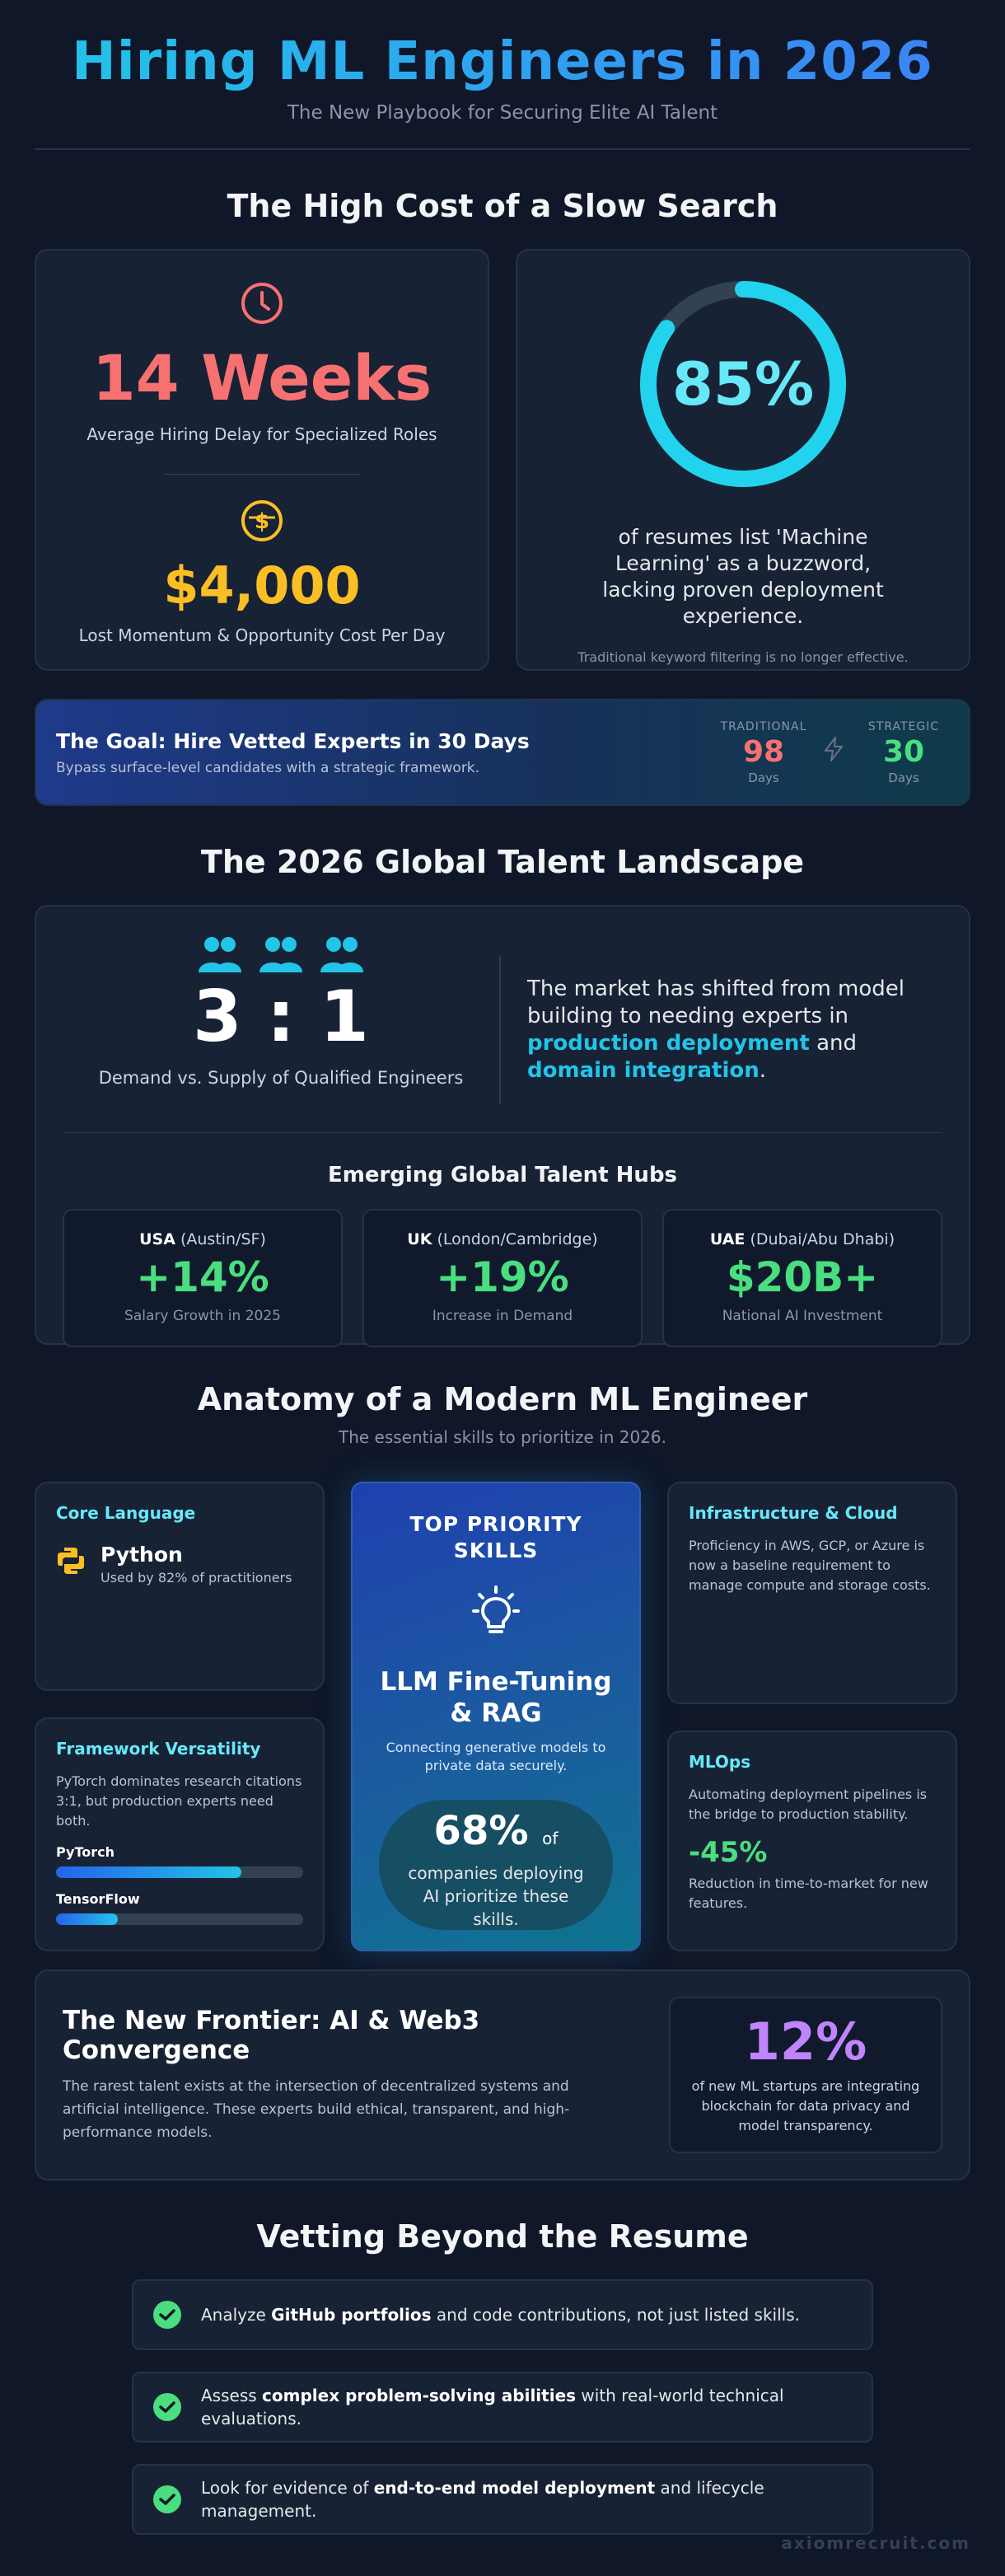  What do you see at coordinates (496, 1697) in the screenshot?
I see `priority-skill: LLM Fine-Tuning & RAG` at bounding box center [496, 1697].